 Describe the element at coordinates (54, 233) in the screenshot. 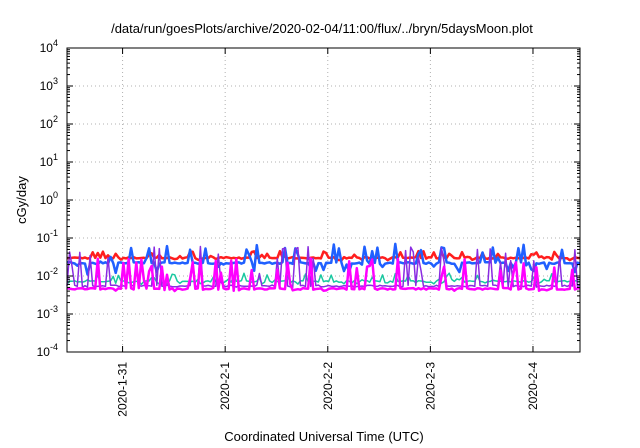

I see `y-tick-exponent: -1` at that location.